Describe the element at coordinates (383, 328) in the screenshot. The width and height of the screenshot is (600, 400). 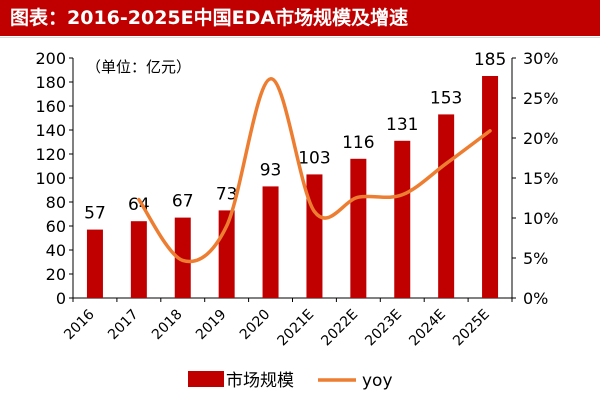
I see `x-tick-label: 2023E` at that location.